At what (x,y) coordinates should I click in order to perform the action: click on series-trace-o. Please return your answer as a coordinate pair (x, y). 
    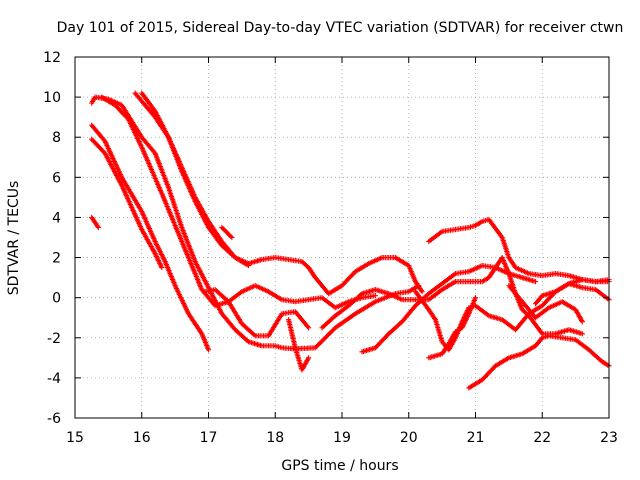
    Looking at the image, I should click on (452, 328).